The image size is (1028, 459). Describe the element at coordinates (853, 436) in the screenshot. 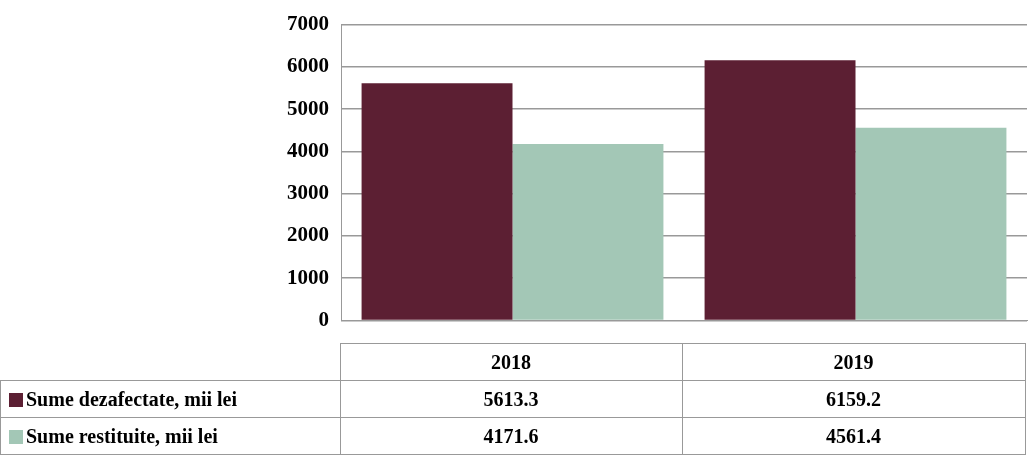

I see `data-label: 4561.4` at that location.